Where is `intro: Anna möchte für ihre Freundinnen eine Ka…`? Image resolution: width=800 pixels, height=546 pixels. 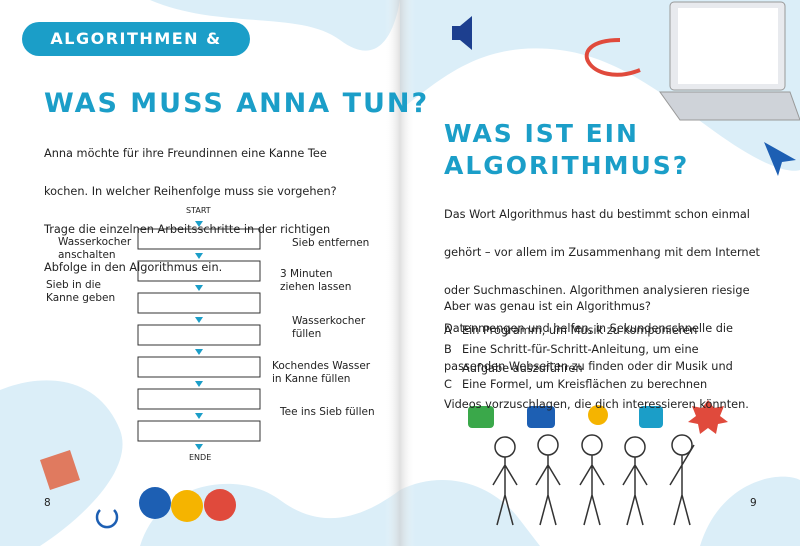
intro: Anna möchte für ihre Freundinnen eine Ka… is located at coordinates (190, 210).